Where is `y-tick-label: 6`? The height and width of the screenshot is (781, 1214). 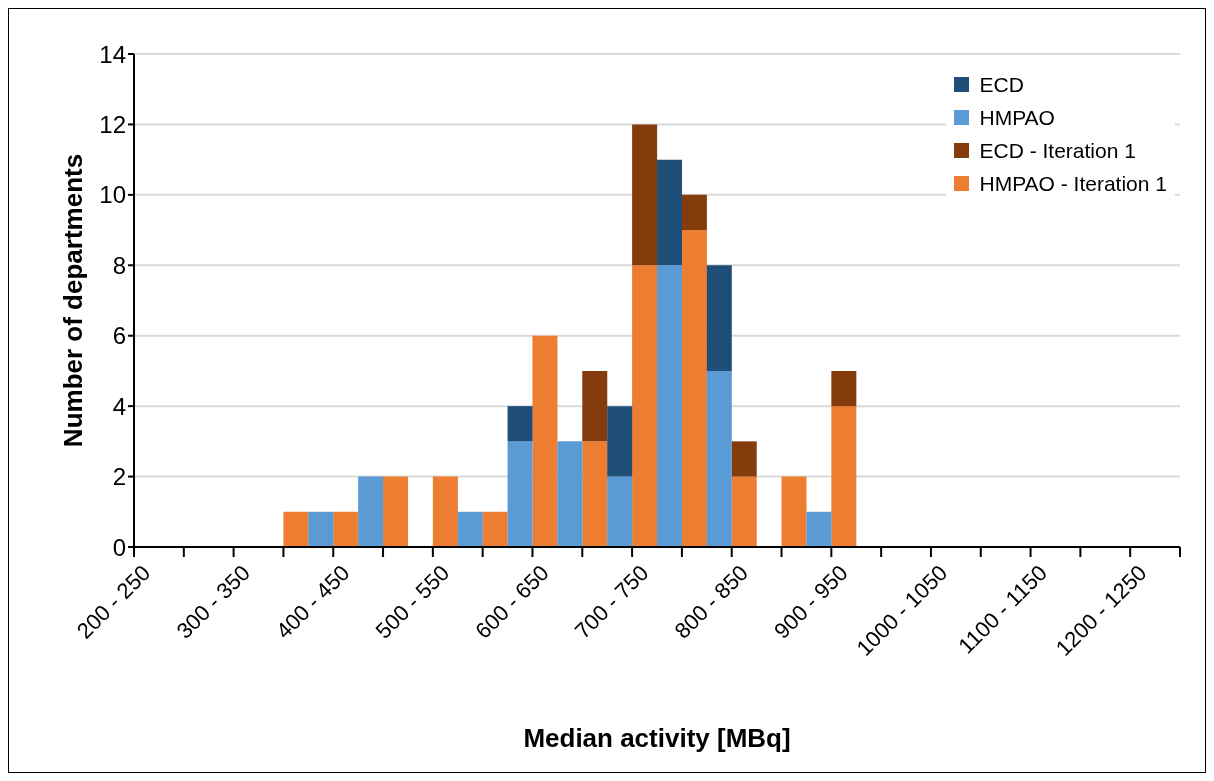
y-tick-label: 6 is located at coordinates (119, 336).